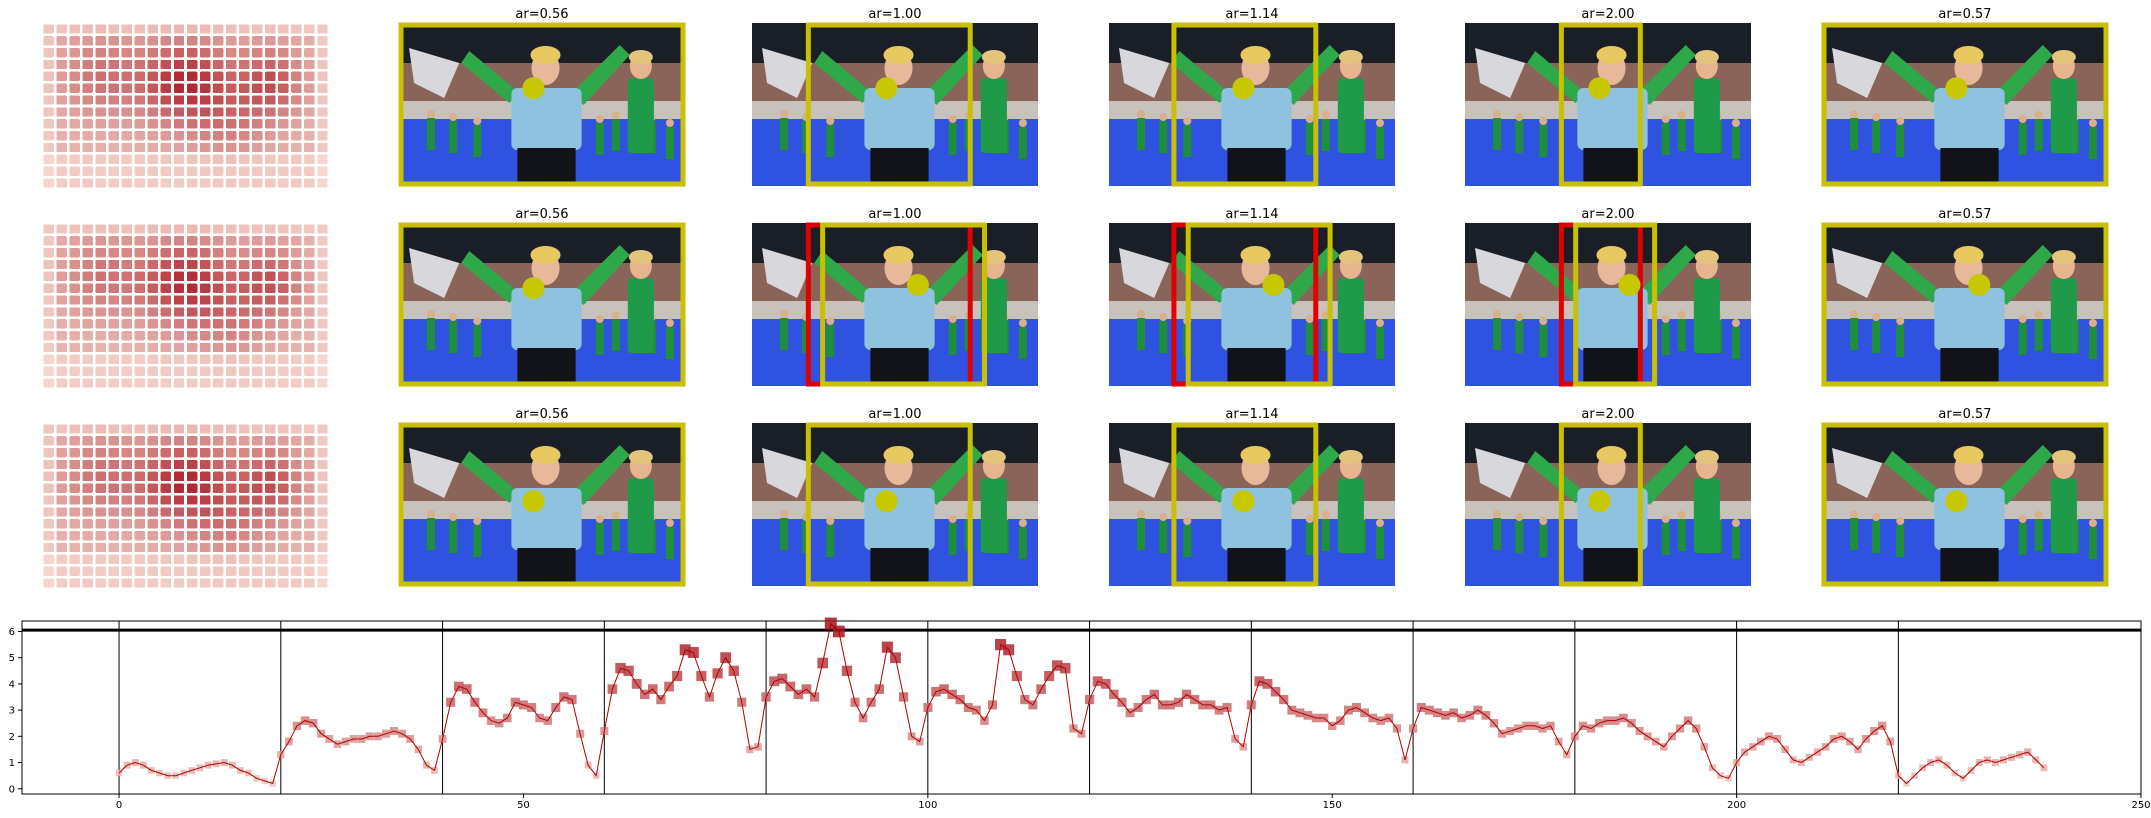  I want to click on x-tick-label: 50, so click(523, 805).